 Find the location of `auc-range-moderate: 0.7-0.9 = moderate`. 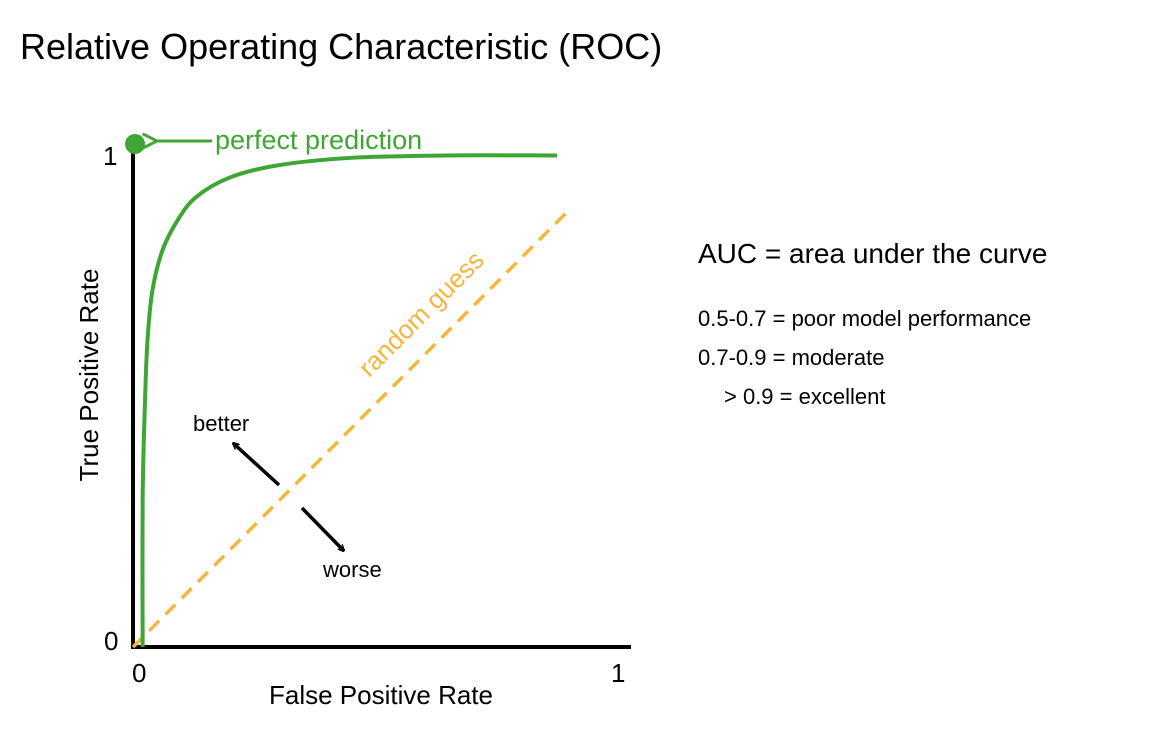

auc-range-moderate: 0.7-0.9 = moderate is located at coordinates (791, 357).